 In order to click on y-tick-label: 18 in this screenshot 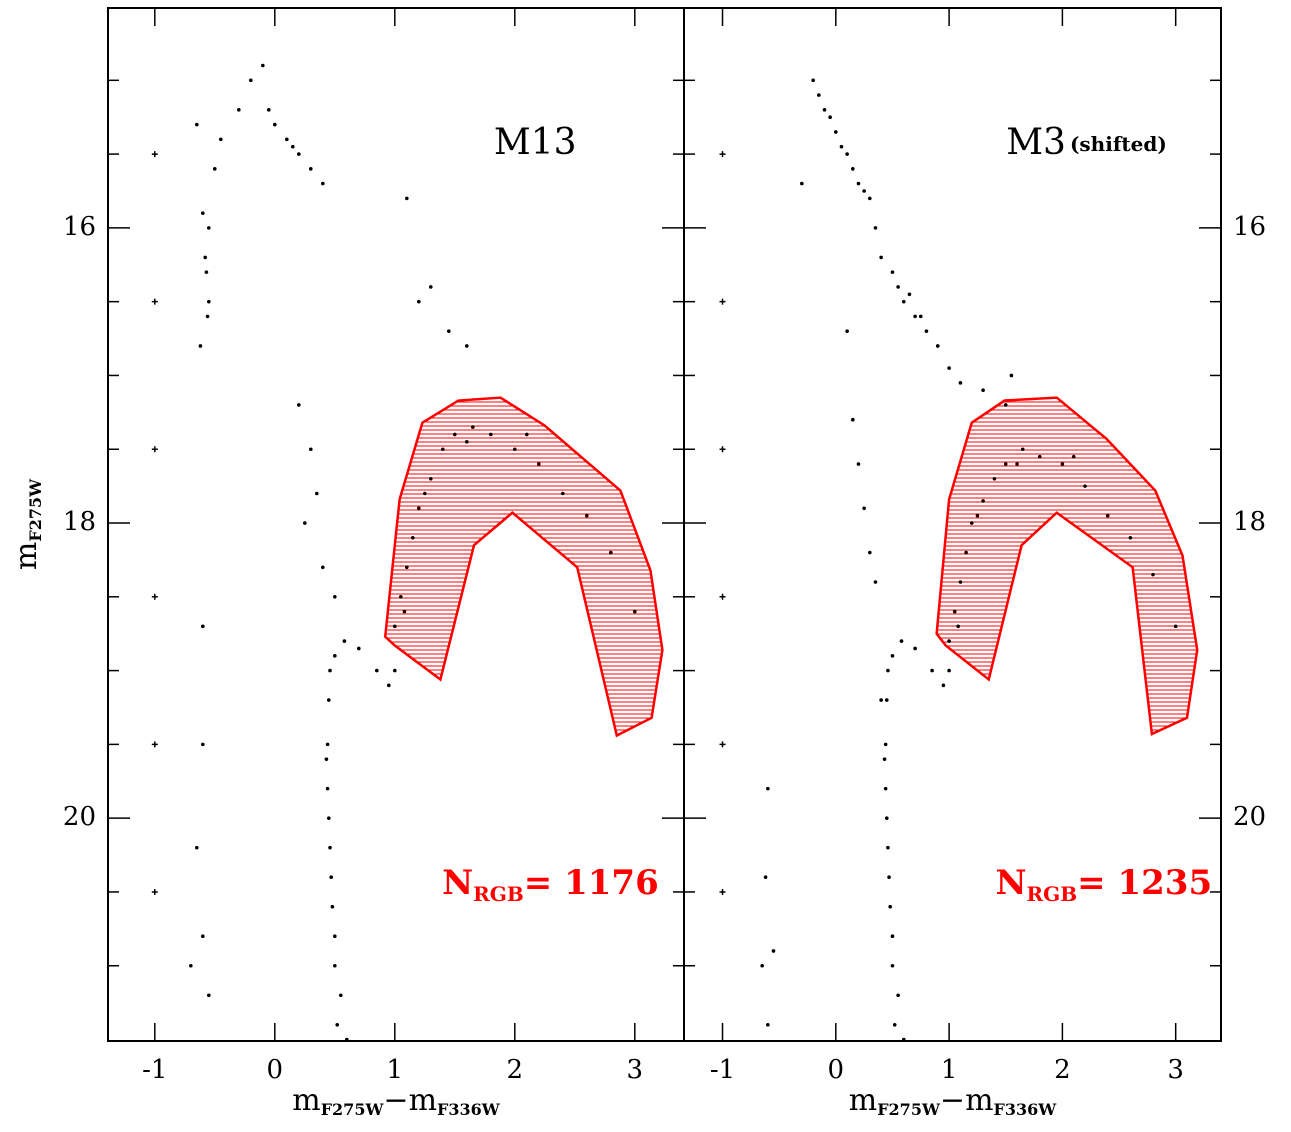, I will do `click(1249, 522)`.